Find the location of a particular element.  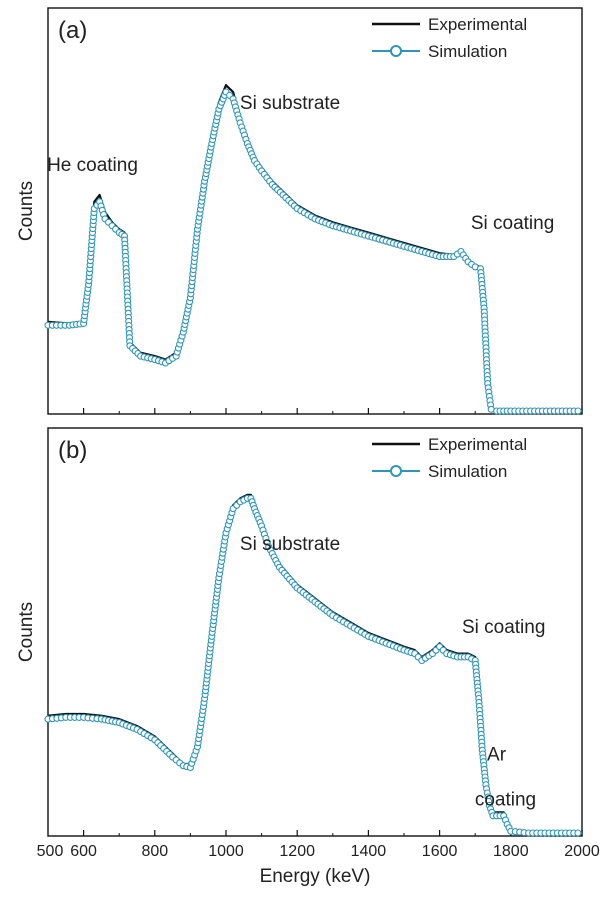

x-tick-label-start: 500 is located at coordinates (50, 851).